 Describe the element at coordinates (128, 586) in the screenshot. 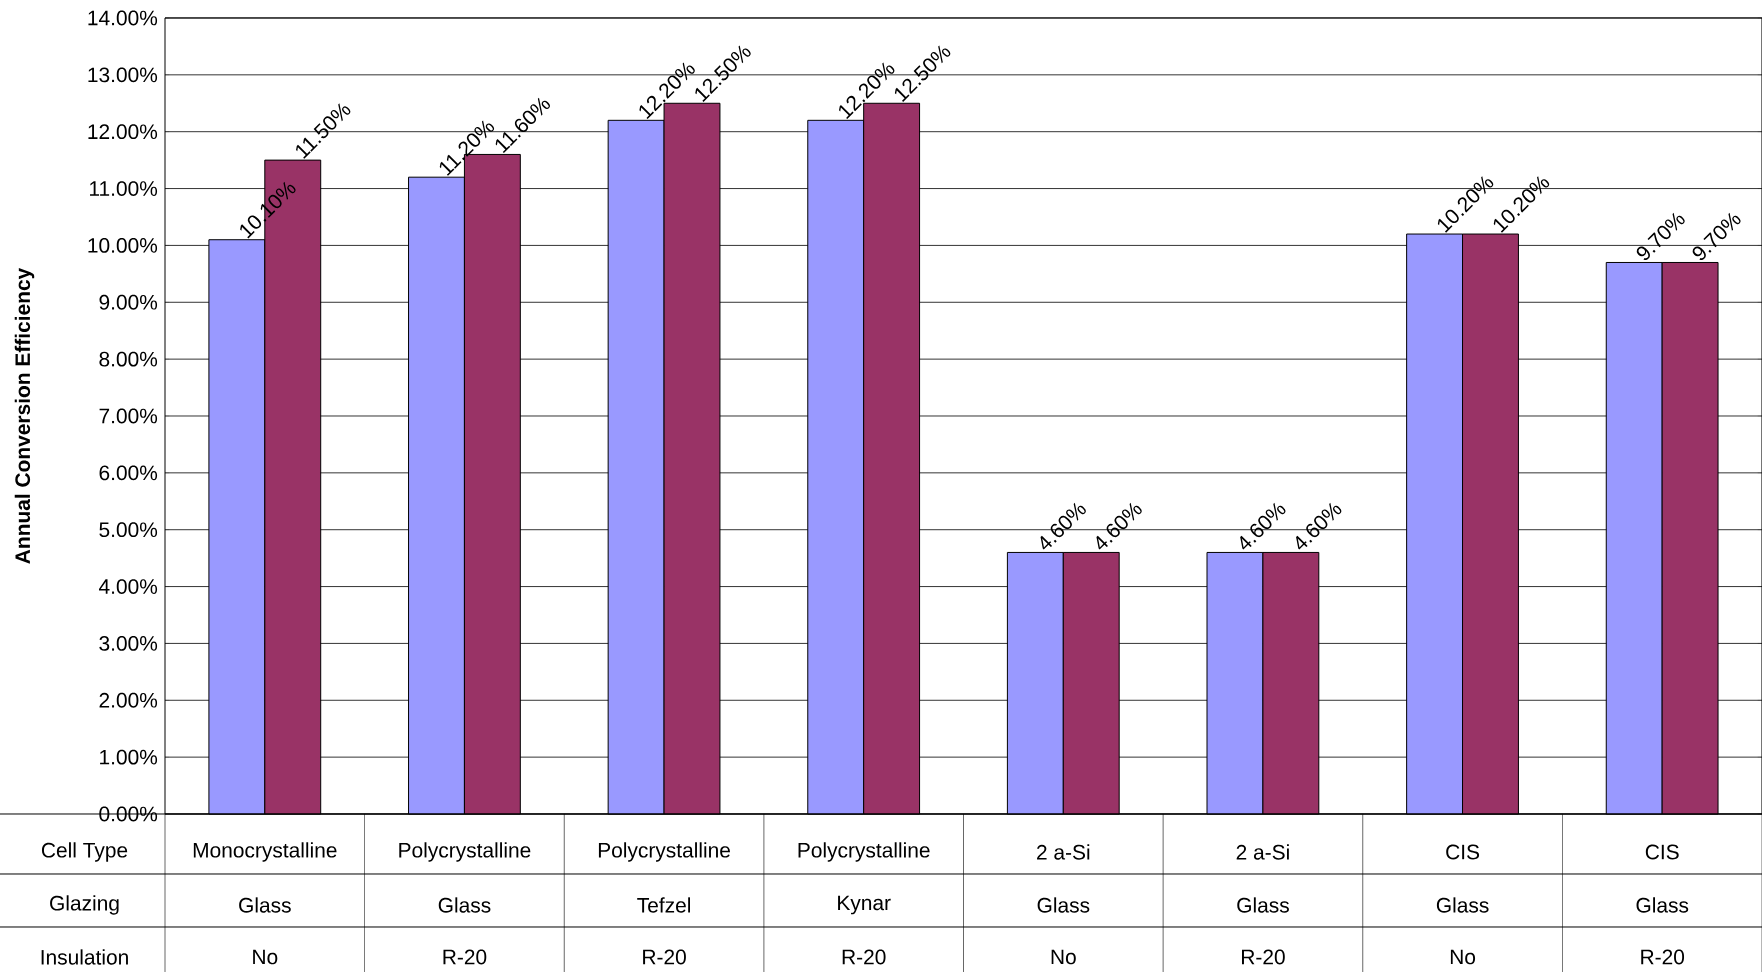

I see `y-tick-label: 4.00%` at that location.